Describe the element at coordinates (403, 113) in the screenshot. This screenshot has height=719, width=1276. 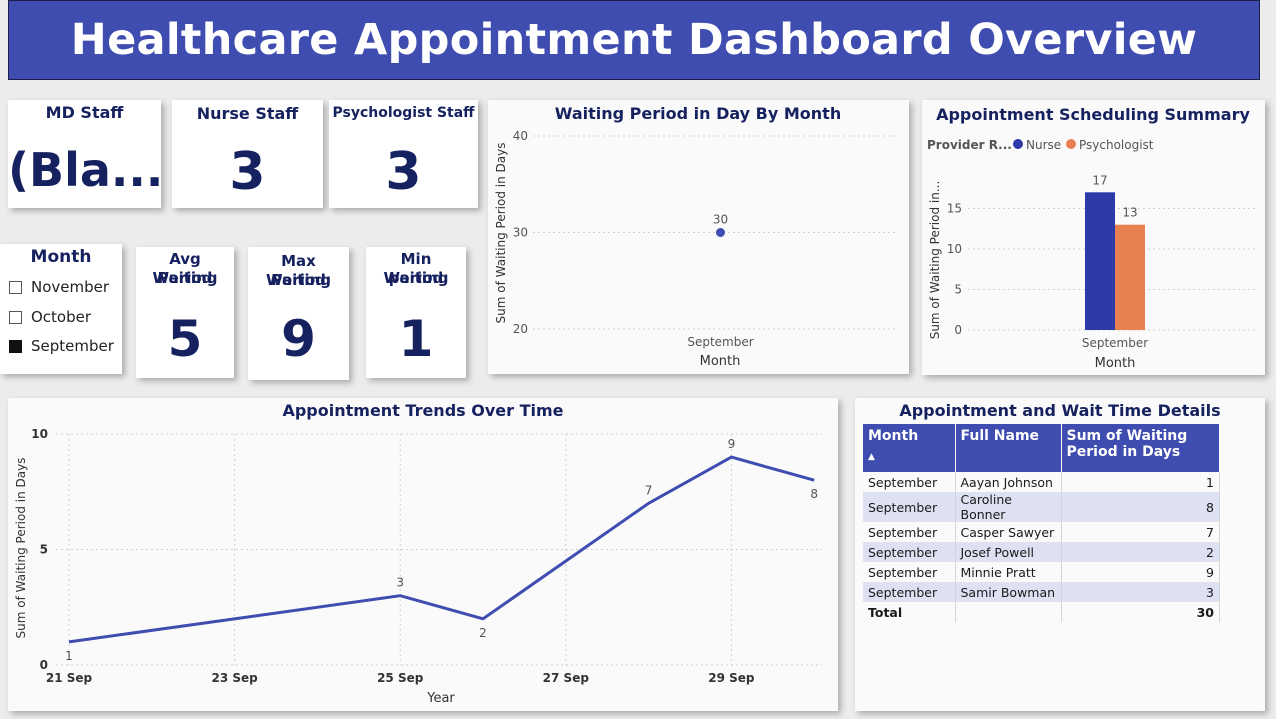
I see `psychologist-staff-label: Psychologist Staff` at that location.